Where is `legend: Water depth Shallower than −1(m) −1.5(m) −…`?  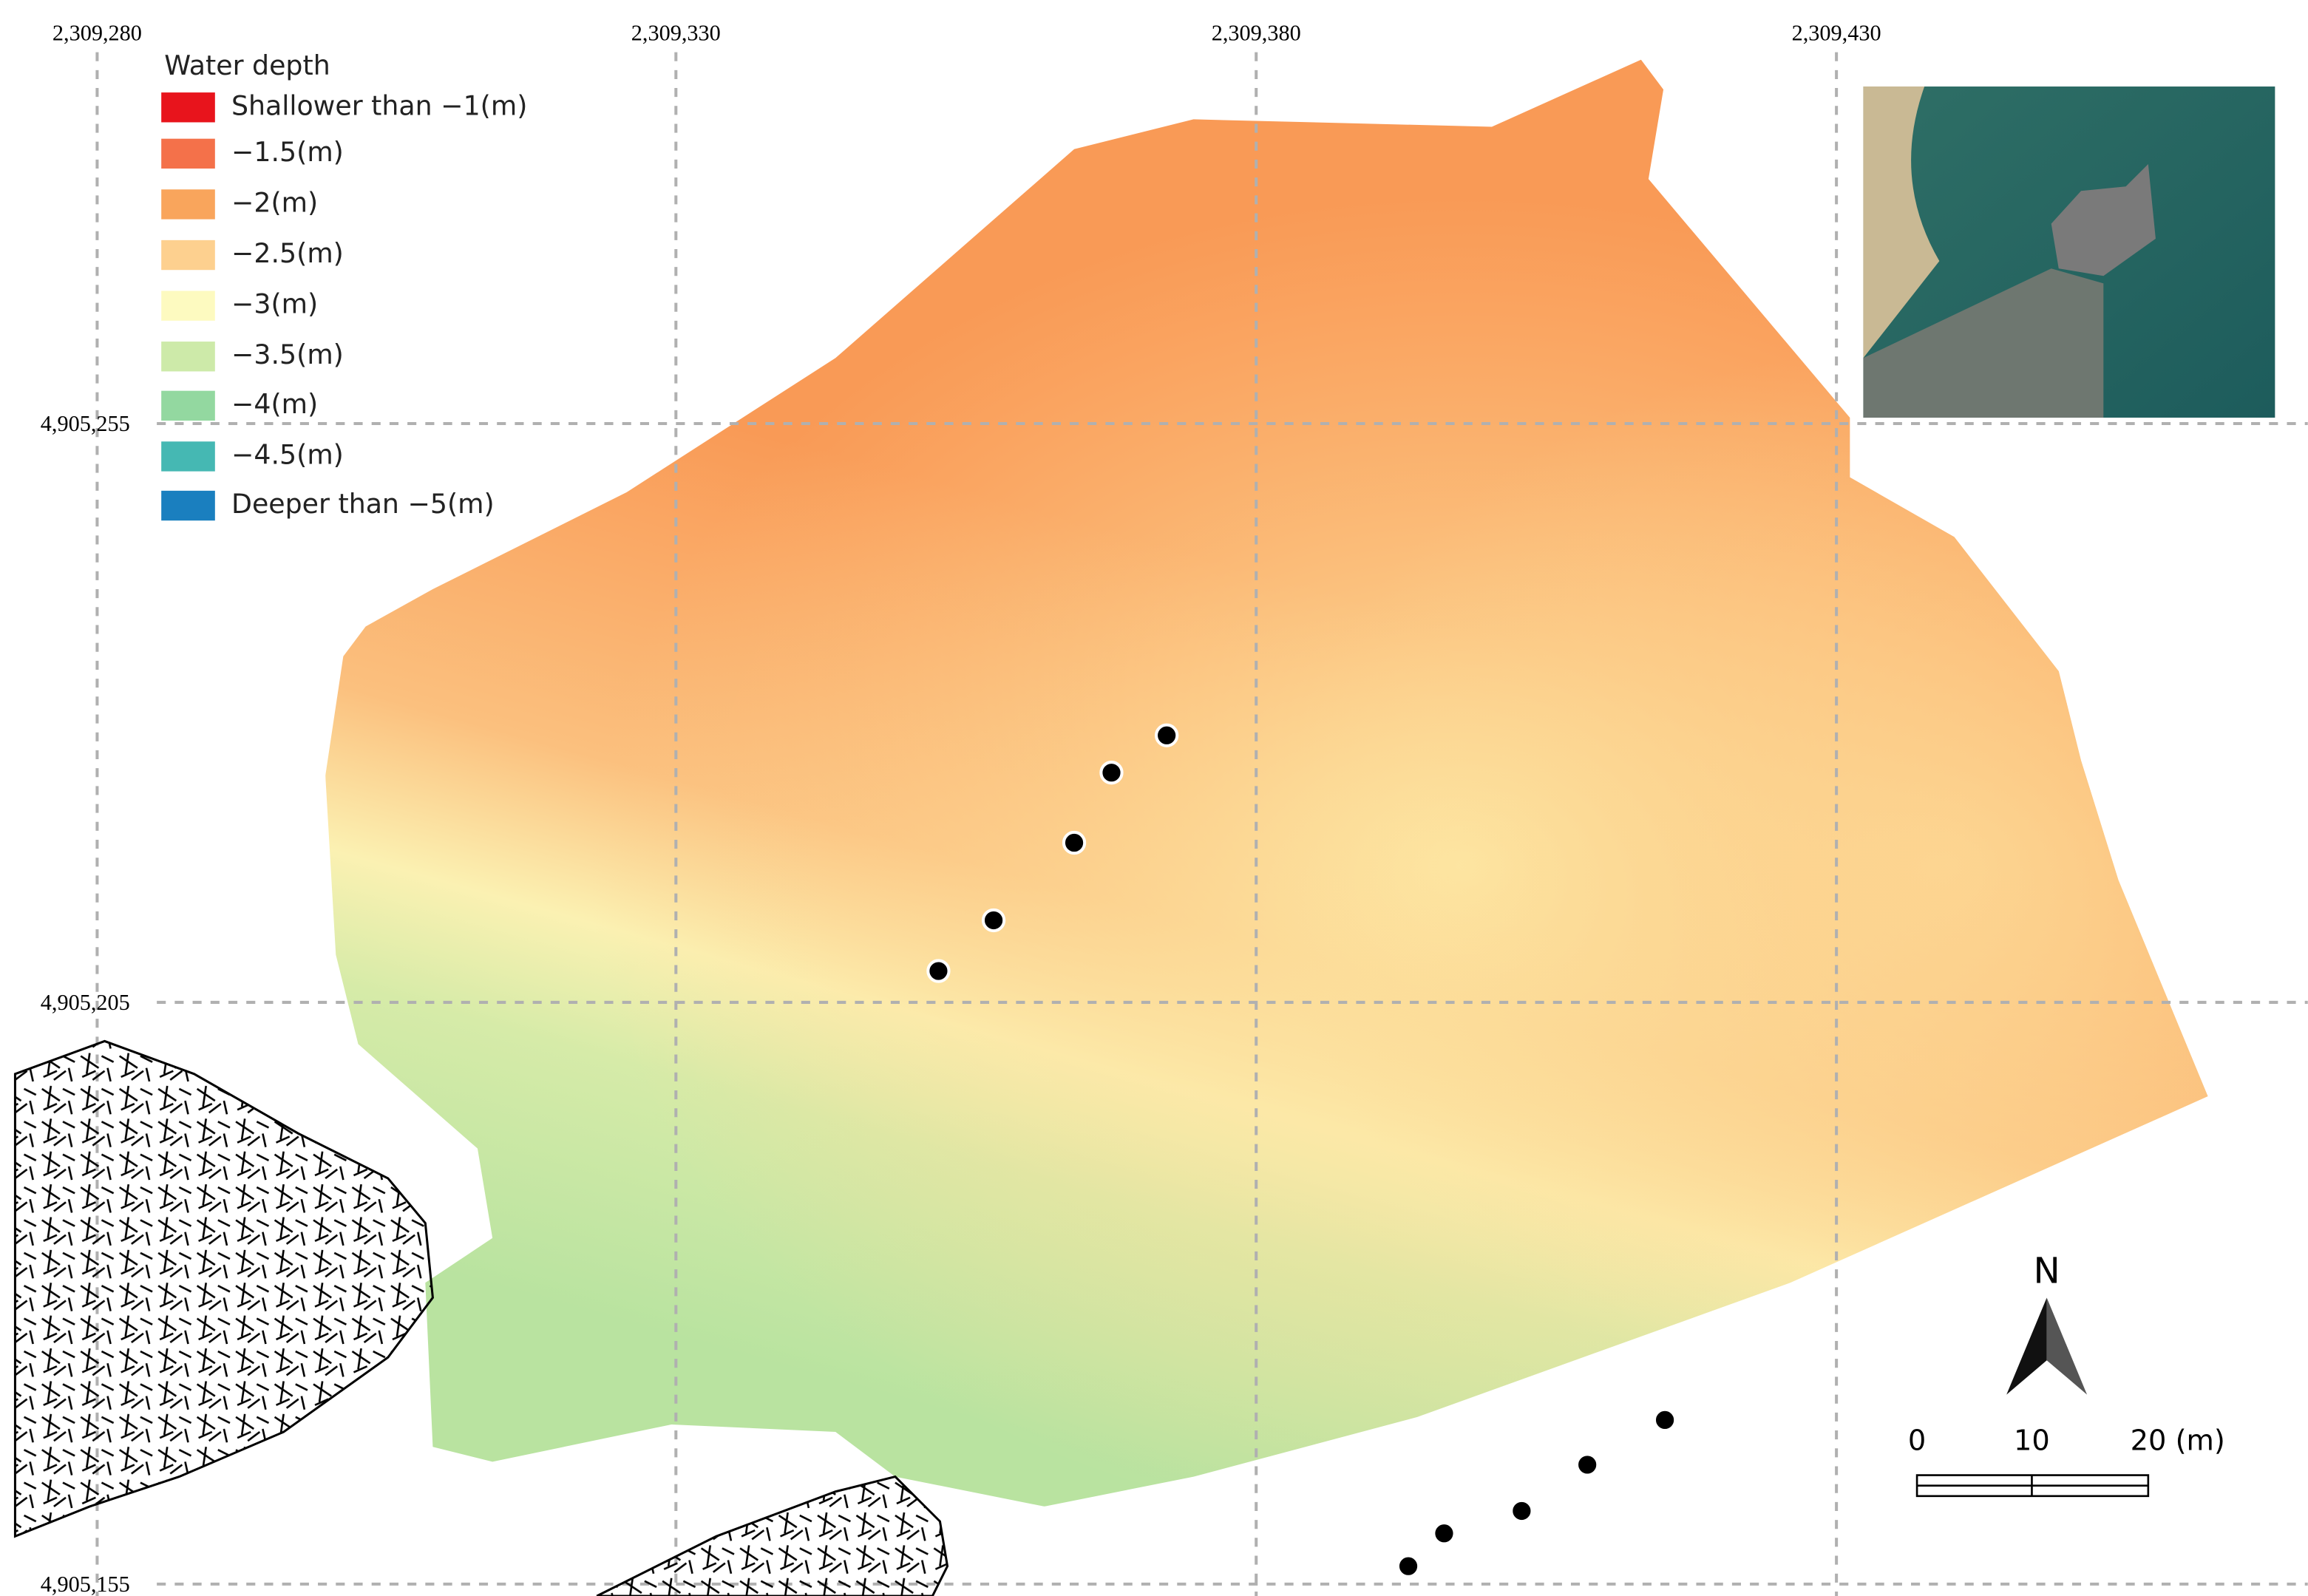
legend: Water depth Shallower than −1(m) −1.5(m) −… is located at coordinates (344, 285).